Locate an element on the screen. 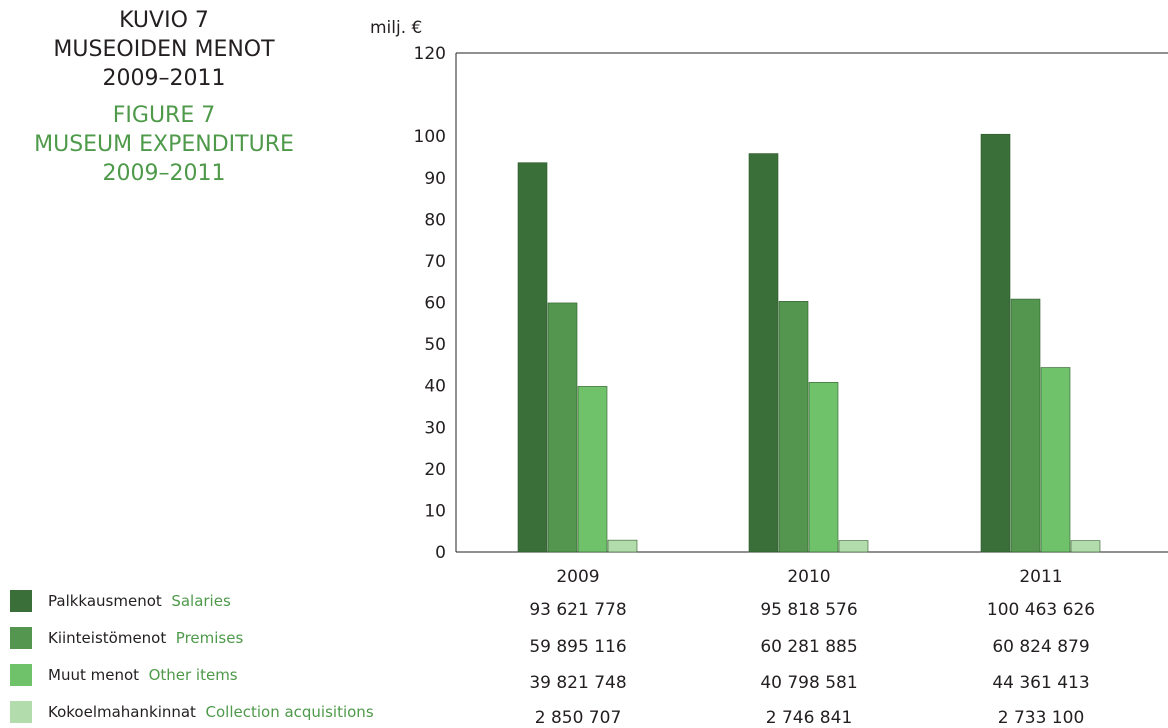 Image resolution: width=1168 pixels, height=728 pixels. x-tick-label: 2011 is located at coordinates (1040, 577).